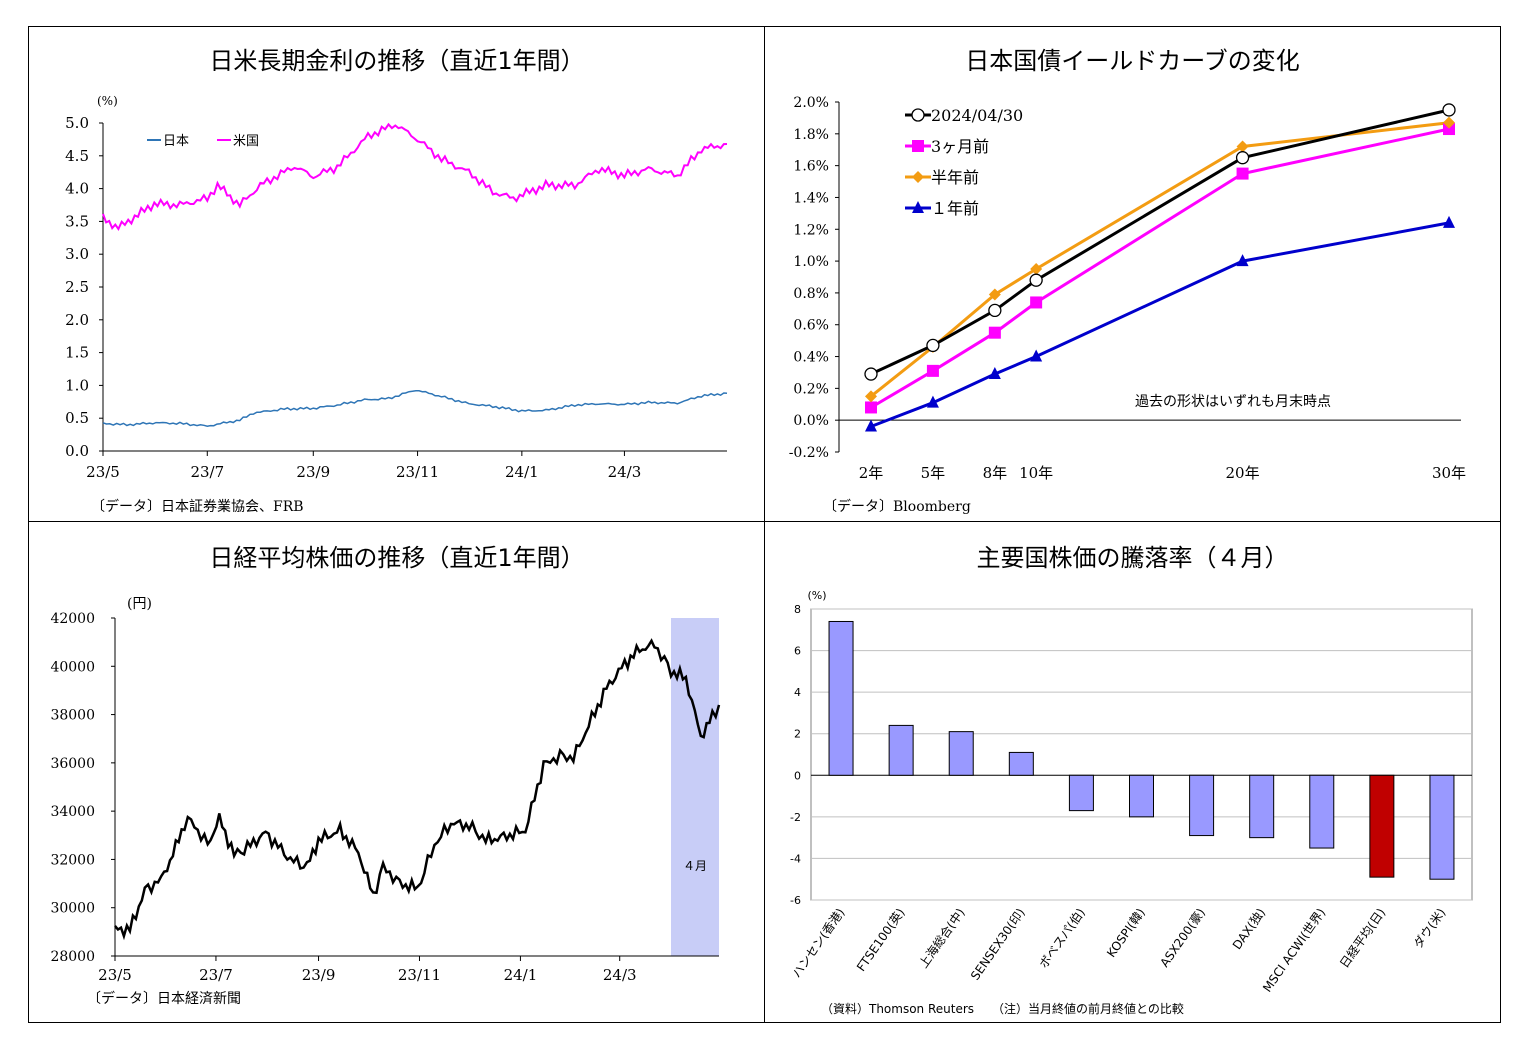 The height and width of the screenshot is (1051, 1531). What do you see at coordinates (1449, 473) in the screenshot?
I see `x-tick-label: 30年` at bounding box center [1449, 473].